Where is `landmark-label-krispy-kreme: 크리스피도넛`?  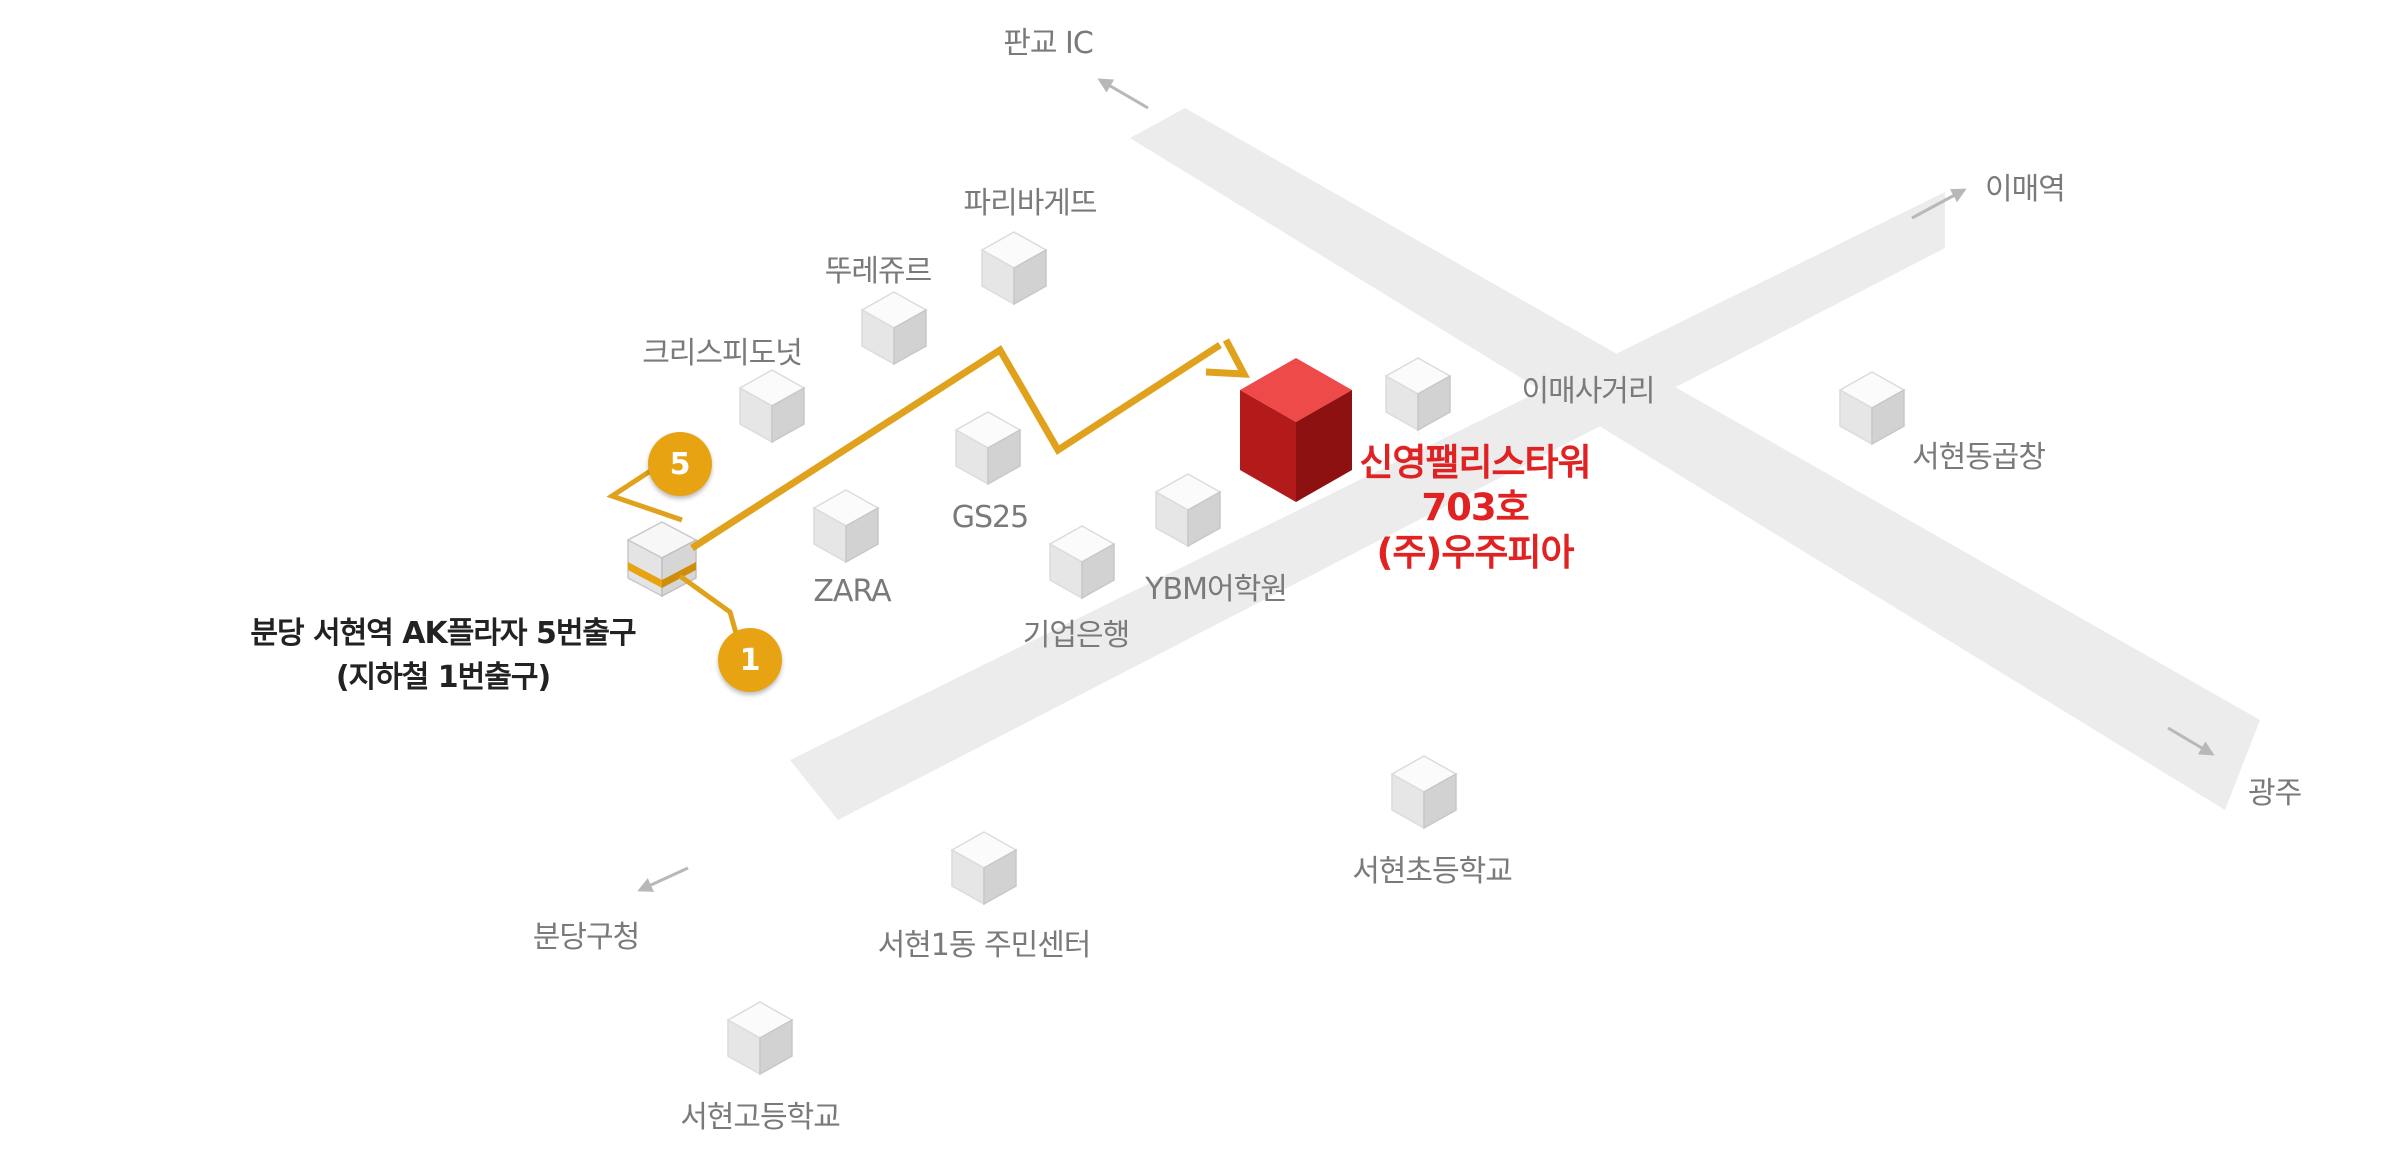
landmark-label-krispy-kreme: 크리스피도넛 is located at coordinates (722, 353).